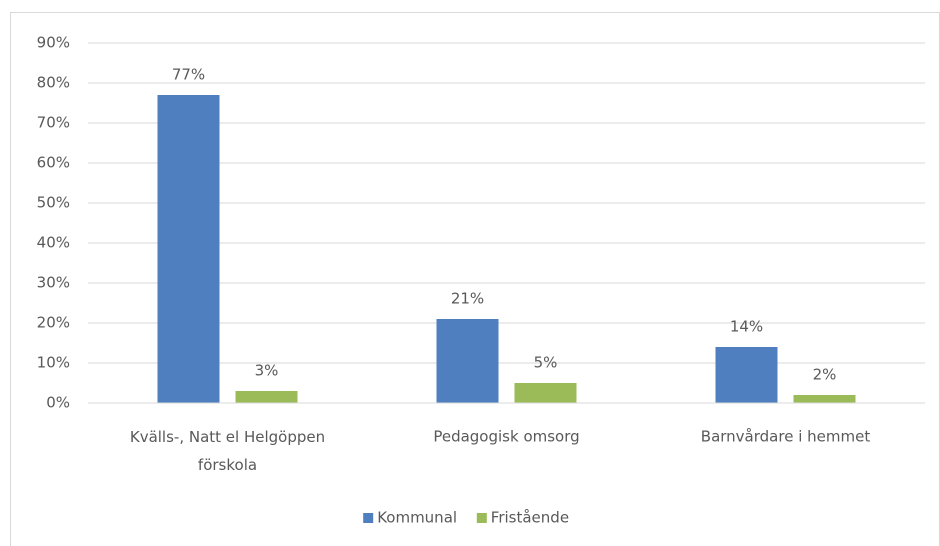 The image size is (940, 546). Describe the element at coordinates (188, 75) in the screenshot. I see `value-label: 77%` at that location.